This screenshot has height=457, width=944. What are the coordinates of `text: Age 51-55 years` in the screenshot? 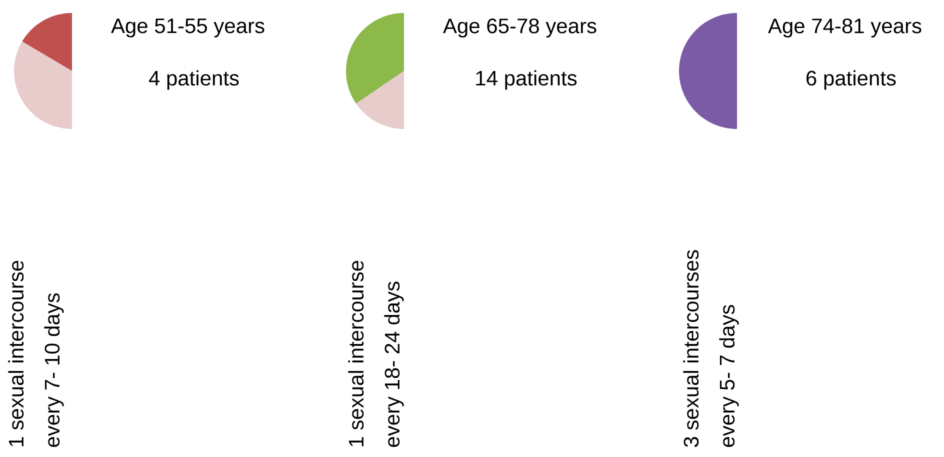 It's located at (187, 28).